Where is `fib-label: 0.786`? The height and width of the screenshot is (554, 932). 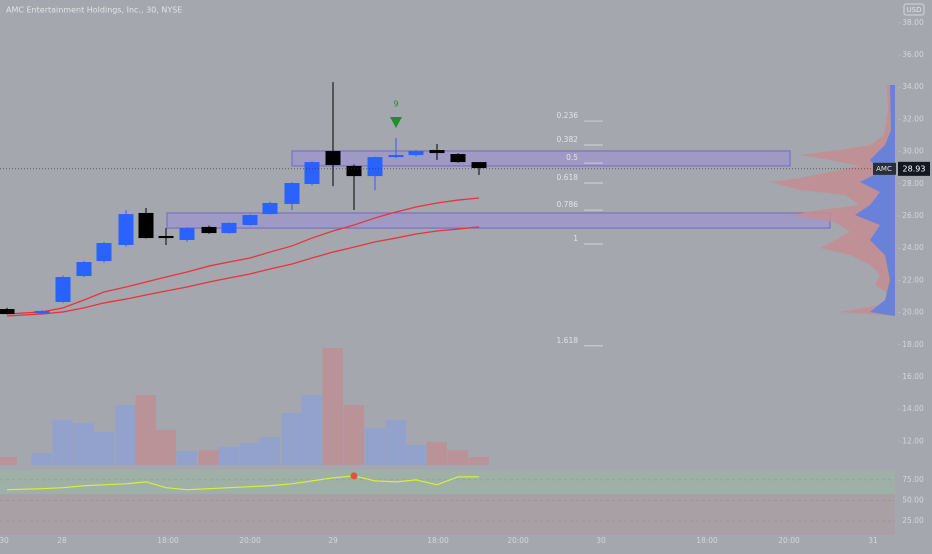
fib-label: 0.786 is located at coordinates (568, 204).